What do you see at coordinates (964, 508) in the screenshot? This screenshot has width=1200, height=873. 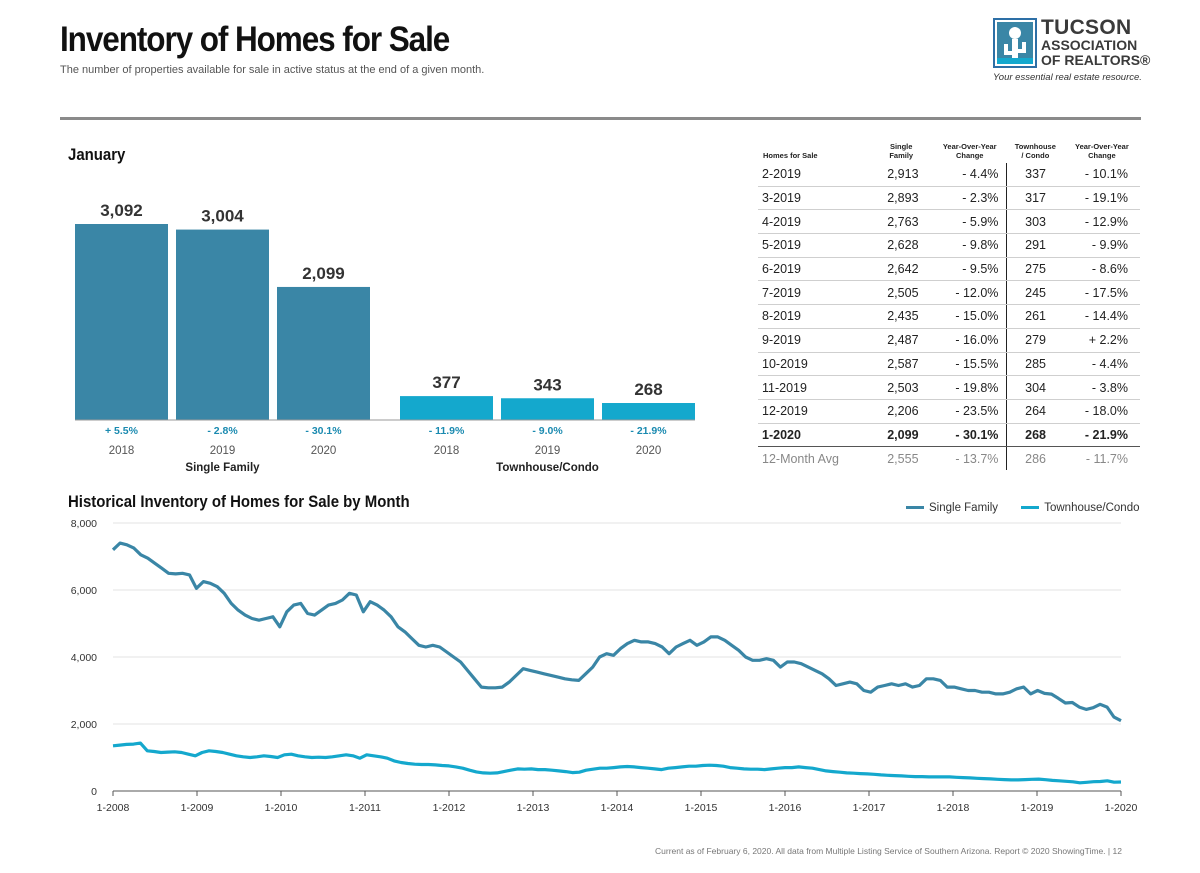 I see `legend-label: Single Family` at bounding box center [964, 508].